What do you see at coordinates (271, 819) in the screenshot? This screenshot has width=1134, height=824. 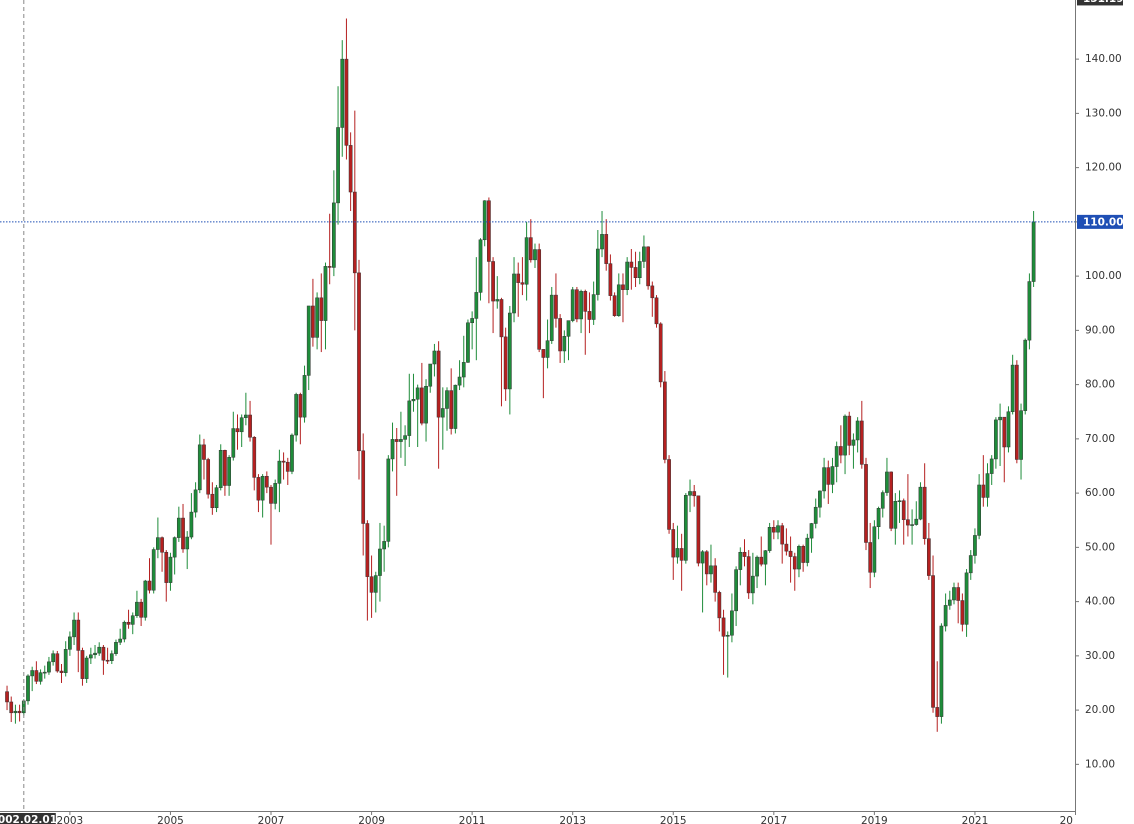 I see `x-tick-label: 2007` at bounding box center [271, 819].